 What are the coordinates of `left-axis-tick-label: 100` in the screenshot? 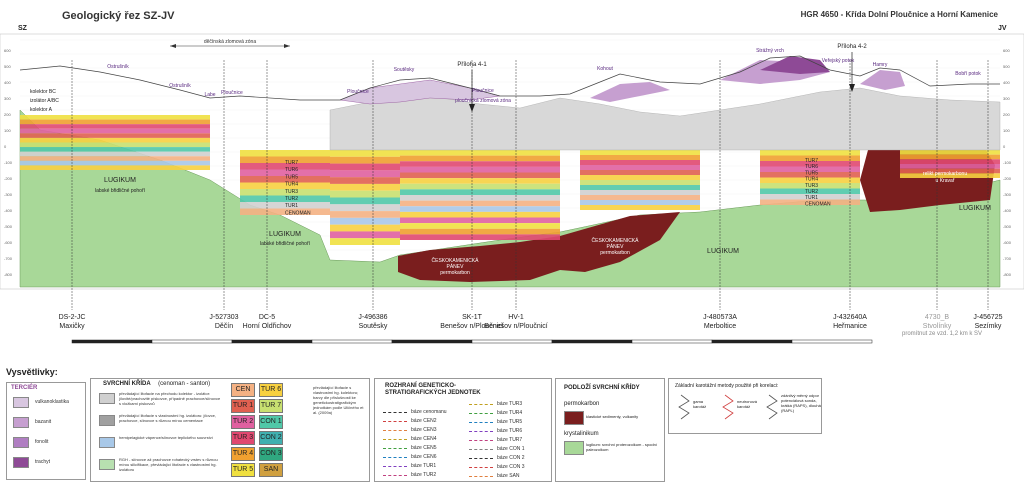 It's located at (7, 130).